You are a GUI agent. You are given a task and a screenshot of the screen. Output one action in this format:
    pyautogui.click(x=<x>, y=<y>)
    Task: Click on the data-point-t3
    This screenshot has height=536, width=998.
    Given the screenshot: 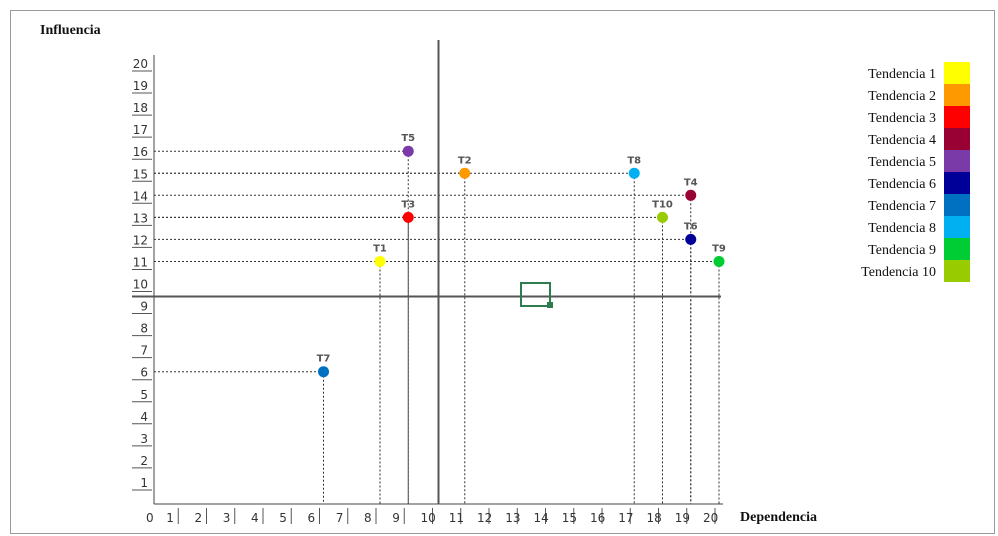 What is the action you would take?
    pyautogui.click(x=408, y=217)
    